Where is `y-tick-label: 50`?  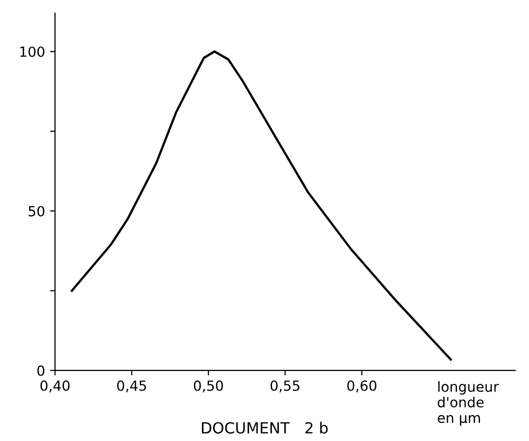
y-tick-label: 50 is located at coordinates (36, 211).